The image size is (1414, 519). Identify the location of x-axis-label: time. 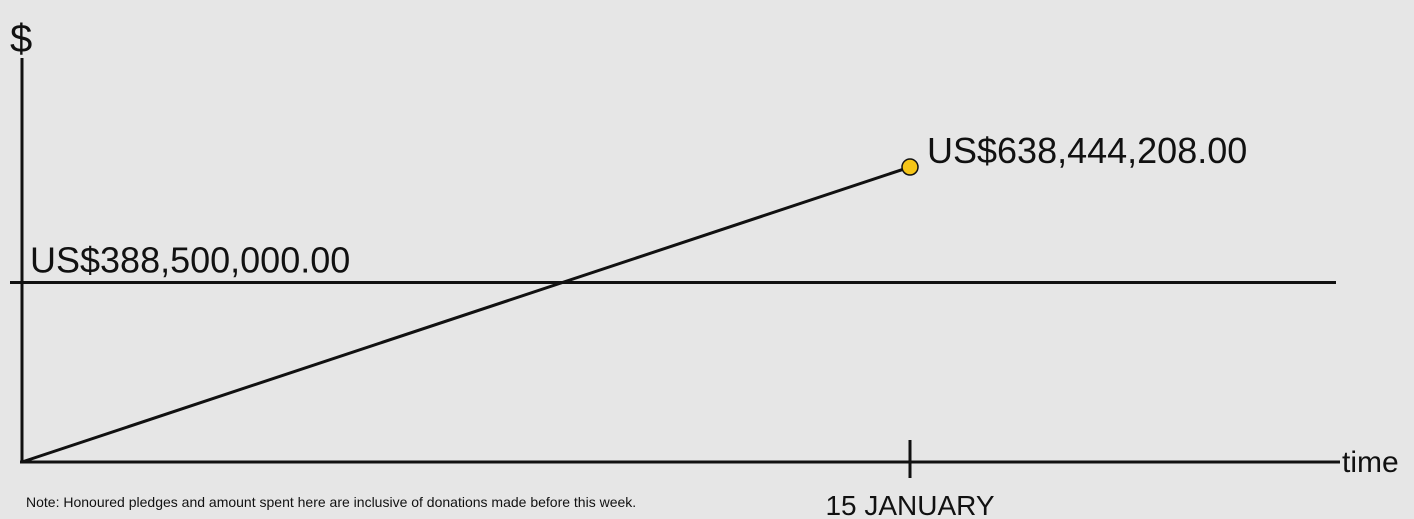
(1370, 462).